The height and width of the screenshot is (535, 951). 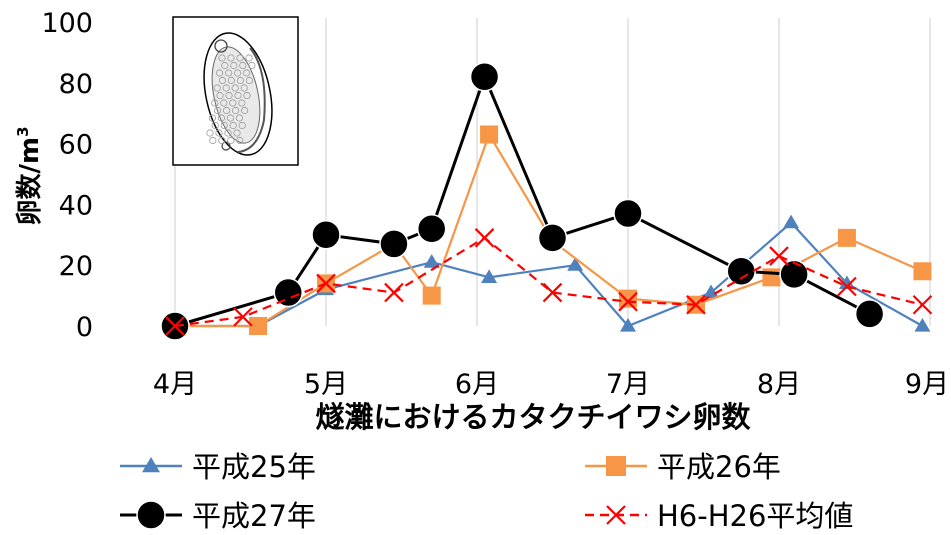 I want to click on legend-item-0: 平成25年, so click(x=218, y=467).